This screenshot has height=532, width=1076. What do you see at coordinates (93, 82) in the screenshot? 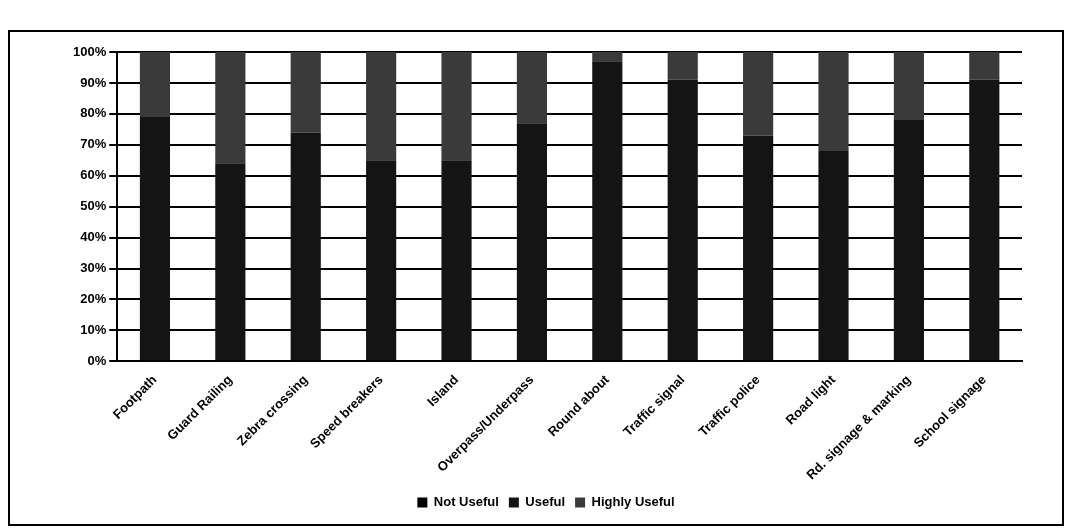
I see `y-tick-label: 90%` at bounding box center [93, 82].